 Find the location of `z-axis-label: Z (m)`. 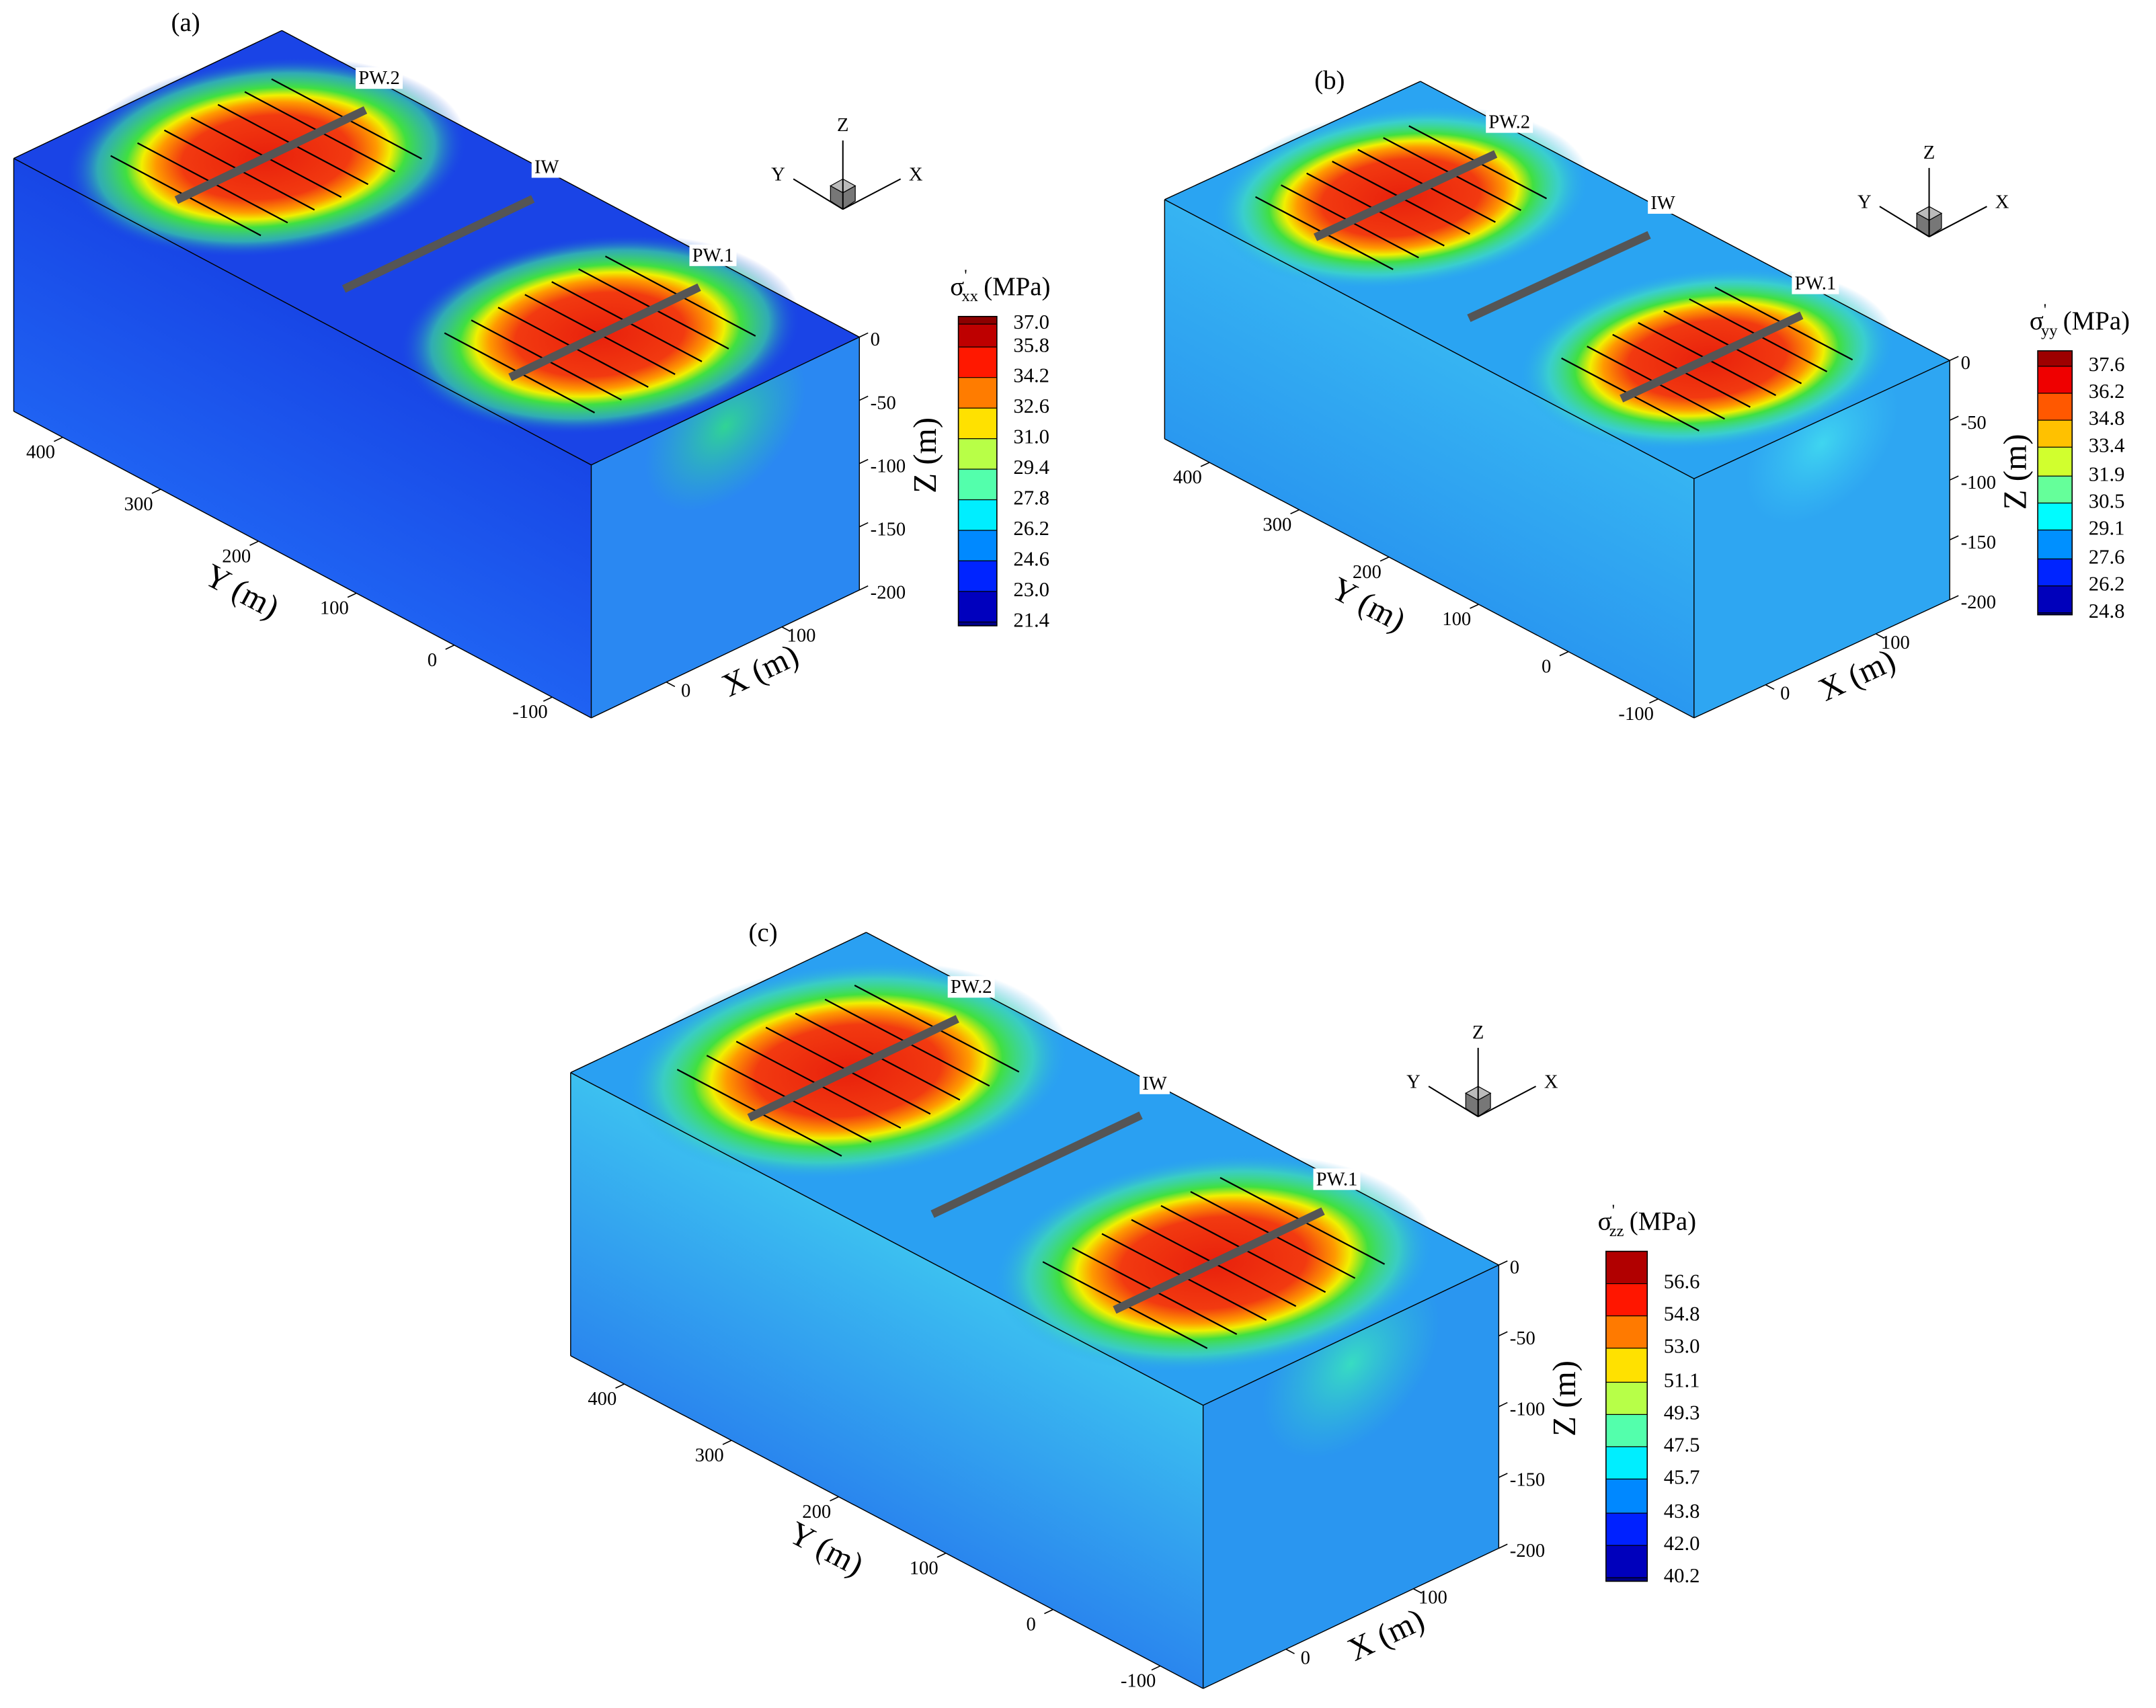

z-axis-label: Z (m) is located at coordinates (1564, 1398).